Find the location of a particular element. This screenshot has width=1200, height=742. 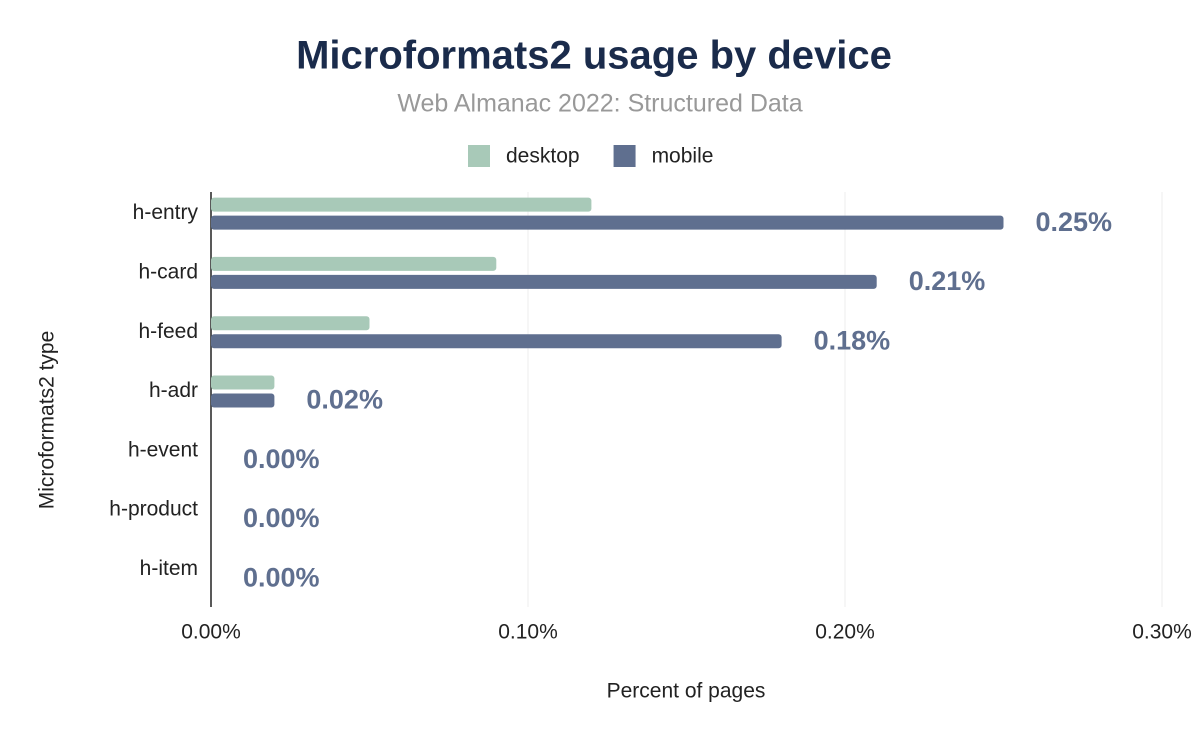

y-tick-label: h-adr is located at coordinates (173, 390).